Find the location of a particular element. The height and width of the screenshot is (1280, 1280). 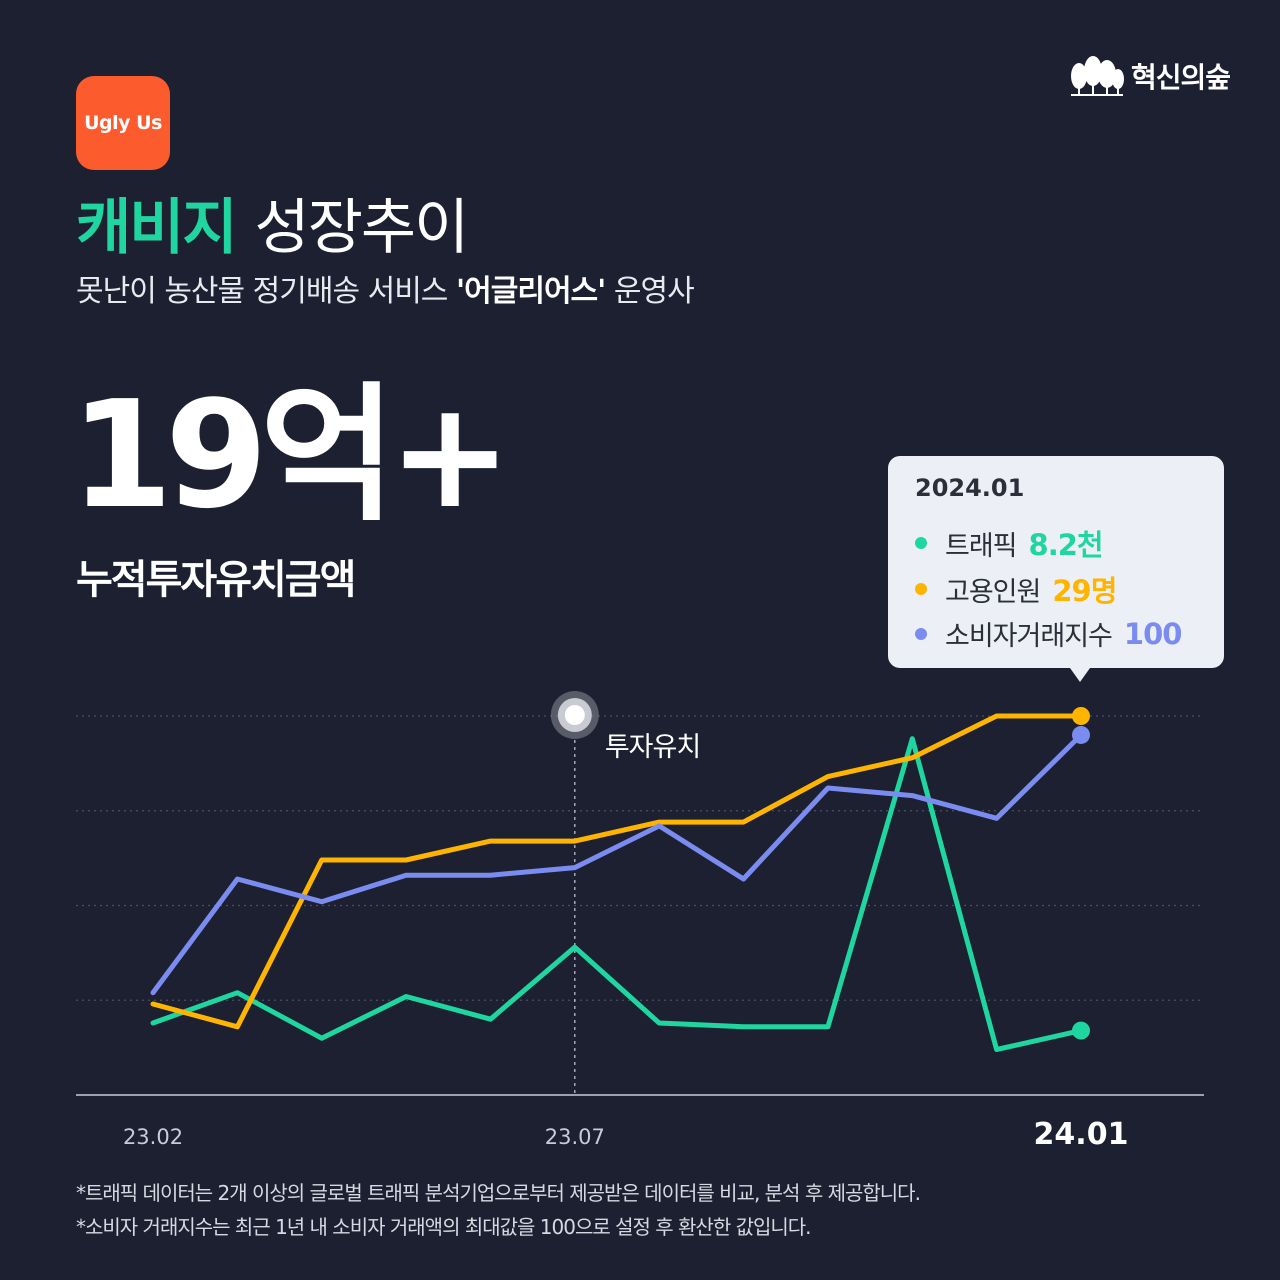

tooltip-consumer-index-value: 100 is located at coordinates (1153, 633).